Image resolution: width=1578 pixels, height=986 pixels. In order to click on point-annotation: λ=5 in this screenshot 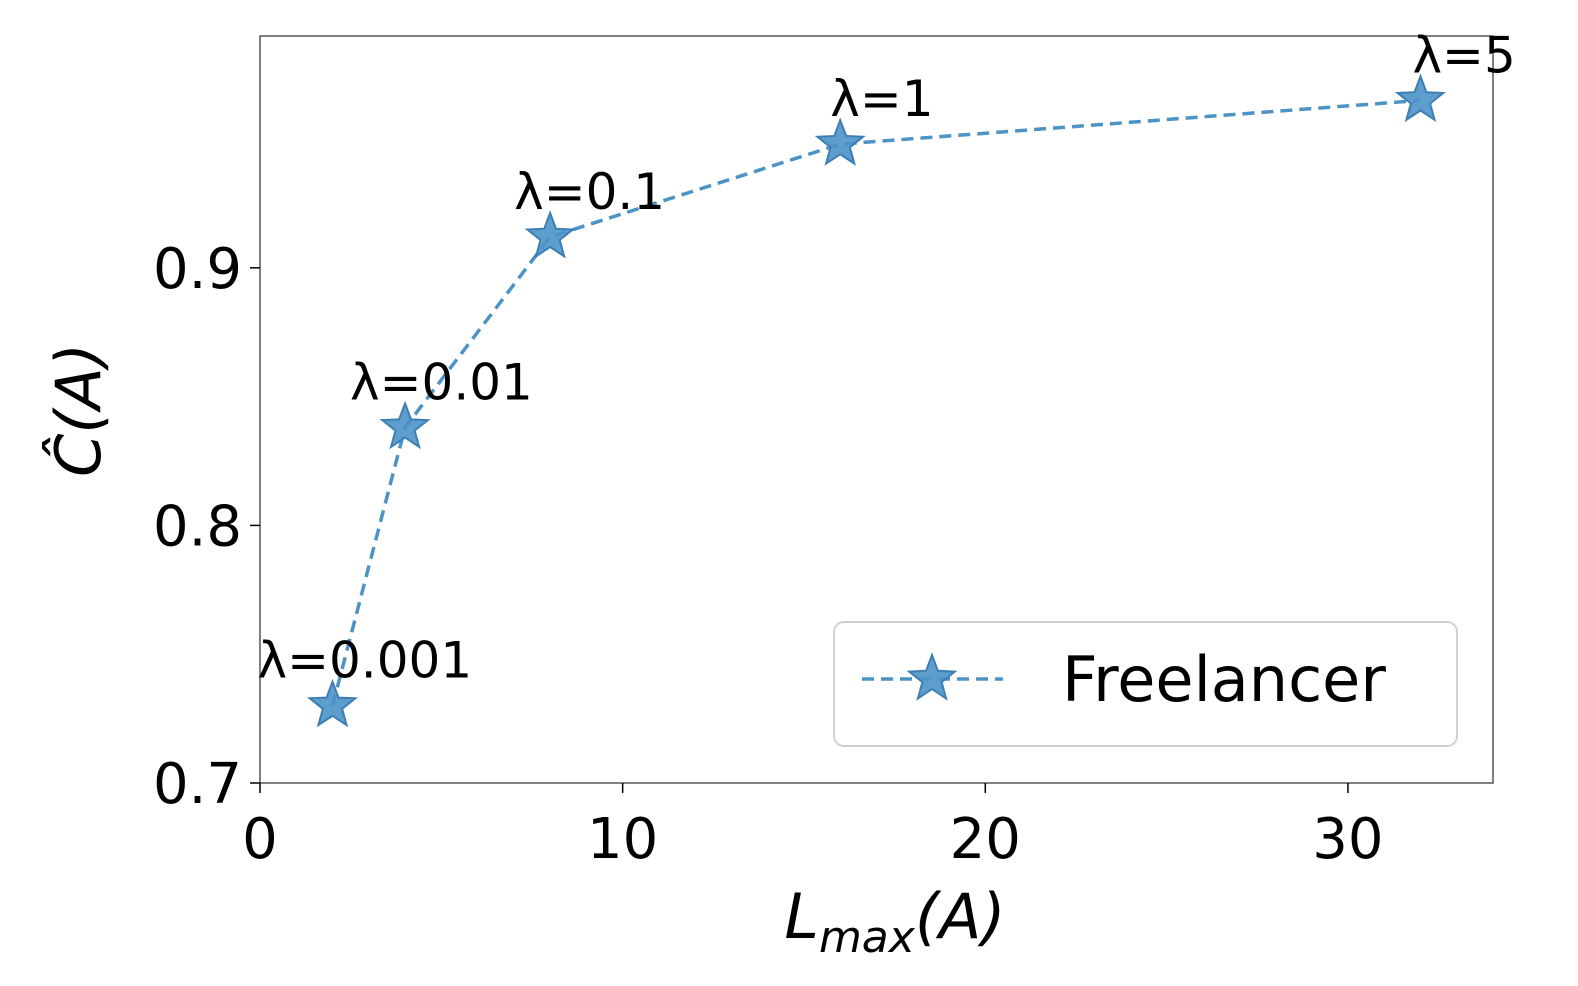, I will do `click(1463, 55)`.